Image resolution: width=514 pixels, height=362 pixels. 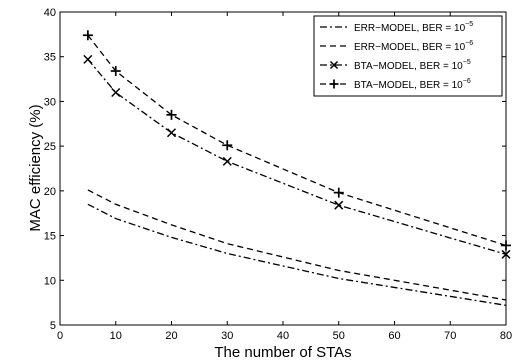 I want to click on x-tick-label: 70, so click(x=450, y=336).